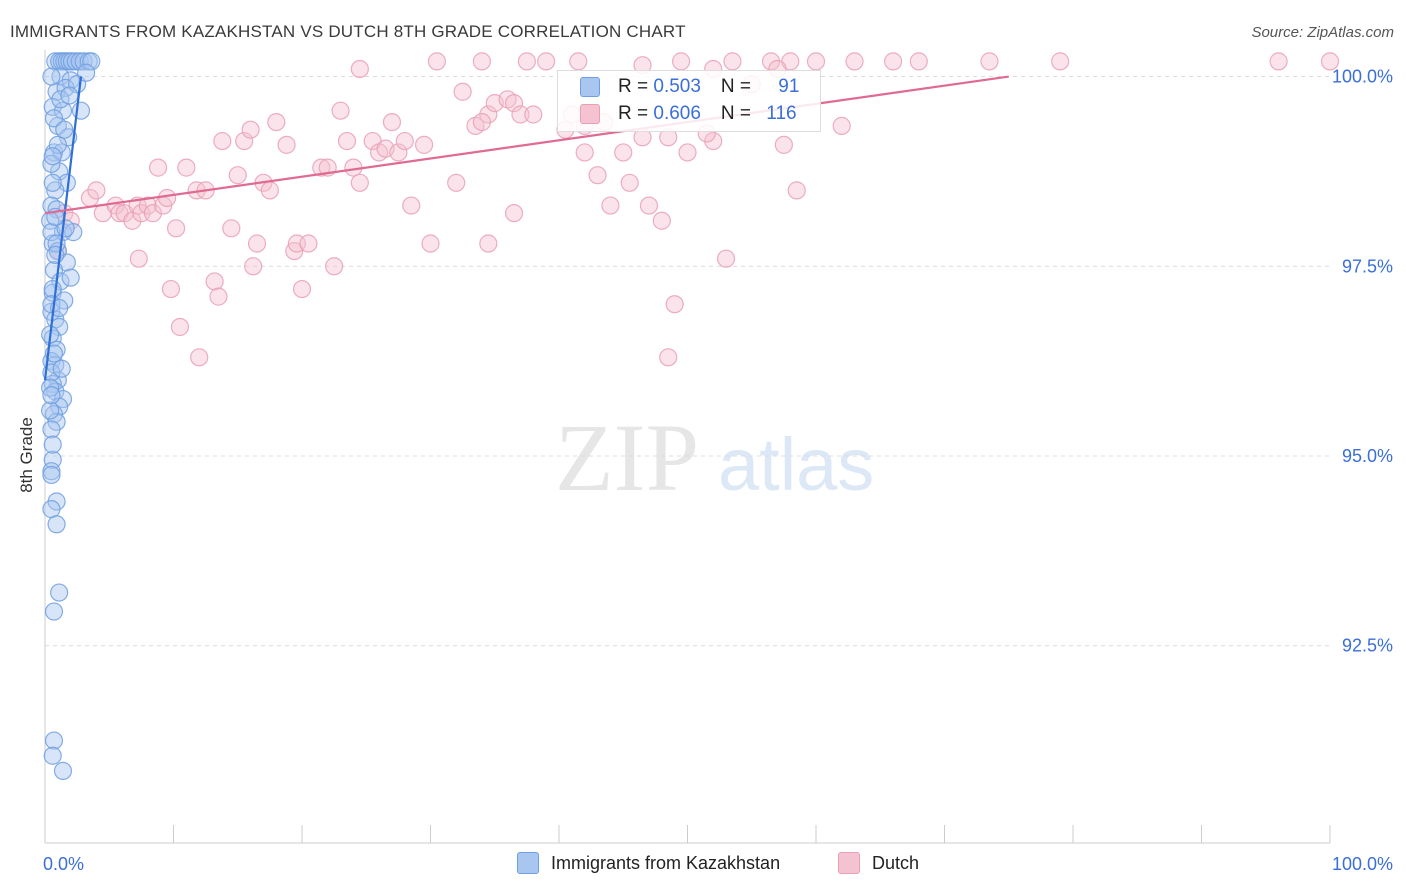 The width and height of the screenshot is (1406, 892). Describe the element at coordinates (526, 145) in the screenshot. I see `dutch-trend-line` at that location.